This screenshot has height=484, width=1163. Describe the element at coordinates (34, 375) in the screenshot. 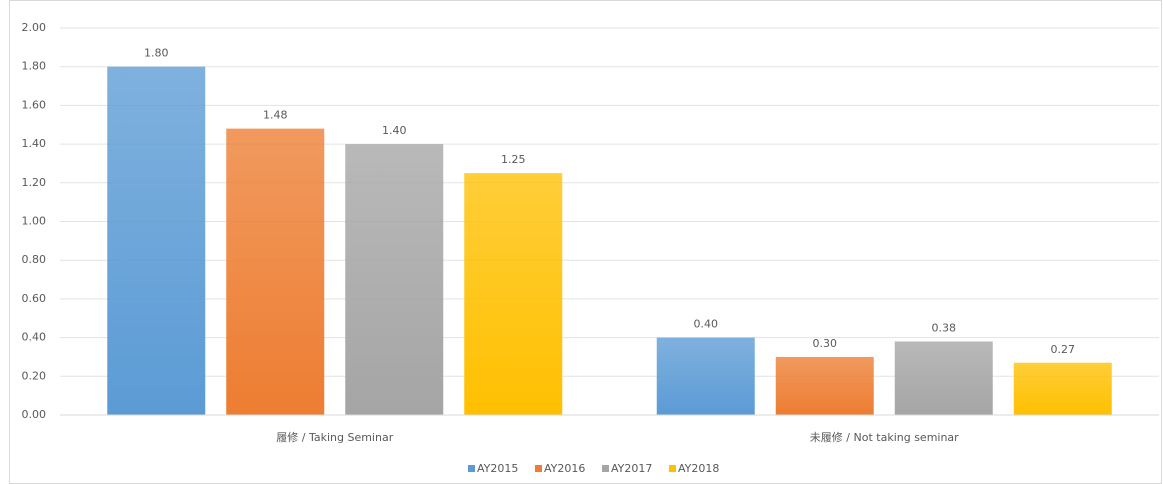

I see `y-tick-label: 0.20` at that location.